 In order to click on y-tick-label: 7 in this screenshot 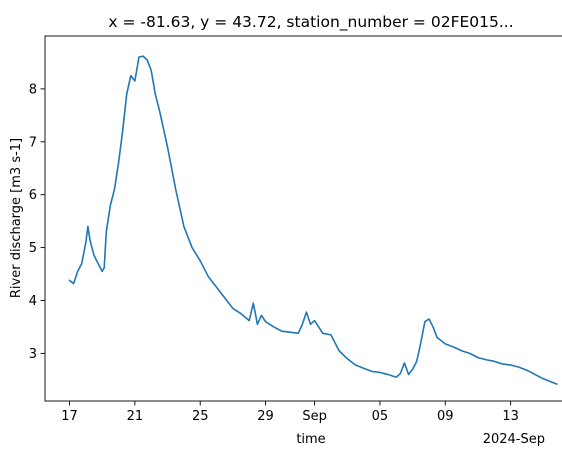, I will do `click(33, 142)`.